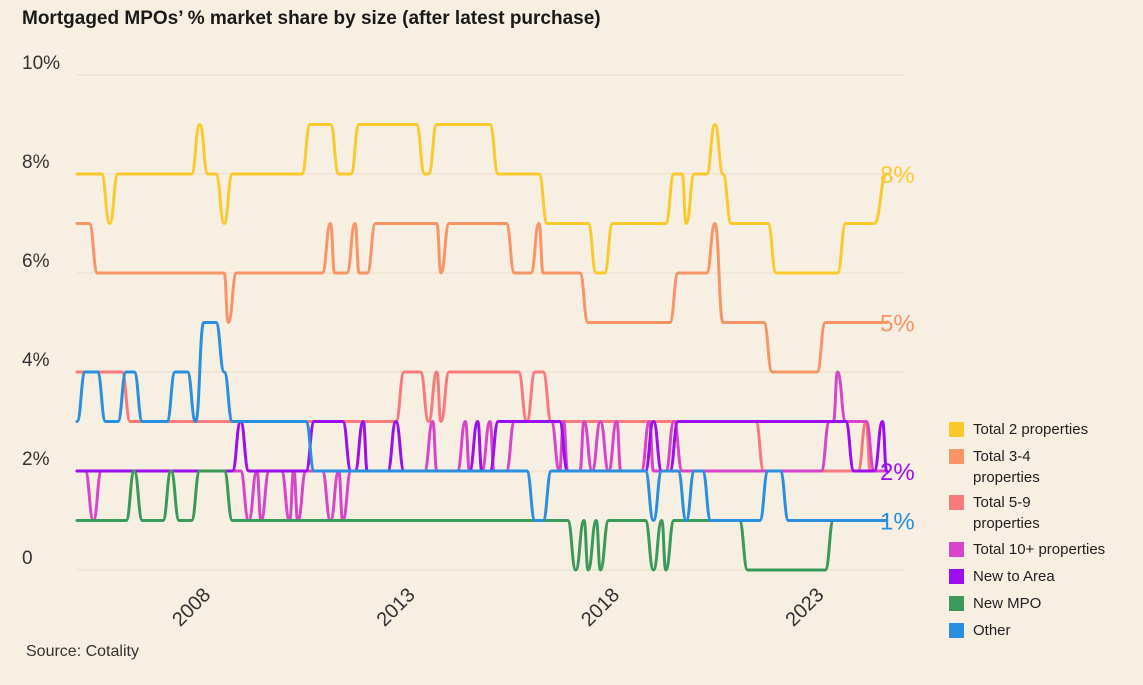 Image resolution: width=1143 pixels, height=685 pixels. I want to click on series-line-new-to-area, so click(482, 446).